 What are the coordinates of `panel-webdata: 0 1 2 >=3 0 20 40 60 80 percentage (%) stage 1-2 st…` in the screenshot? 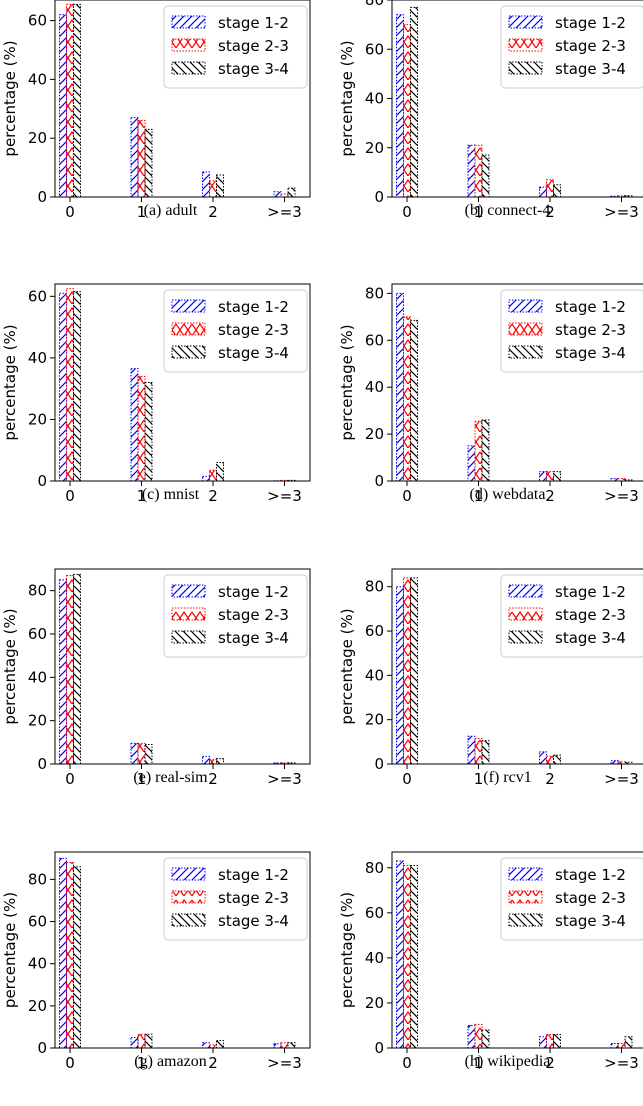 It's located at (490, 394).